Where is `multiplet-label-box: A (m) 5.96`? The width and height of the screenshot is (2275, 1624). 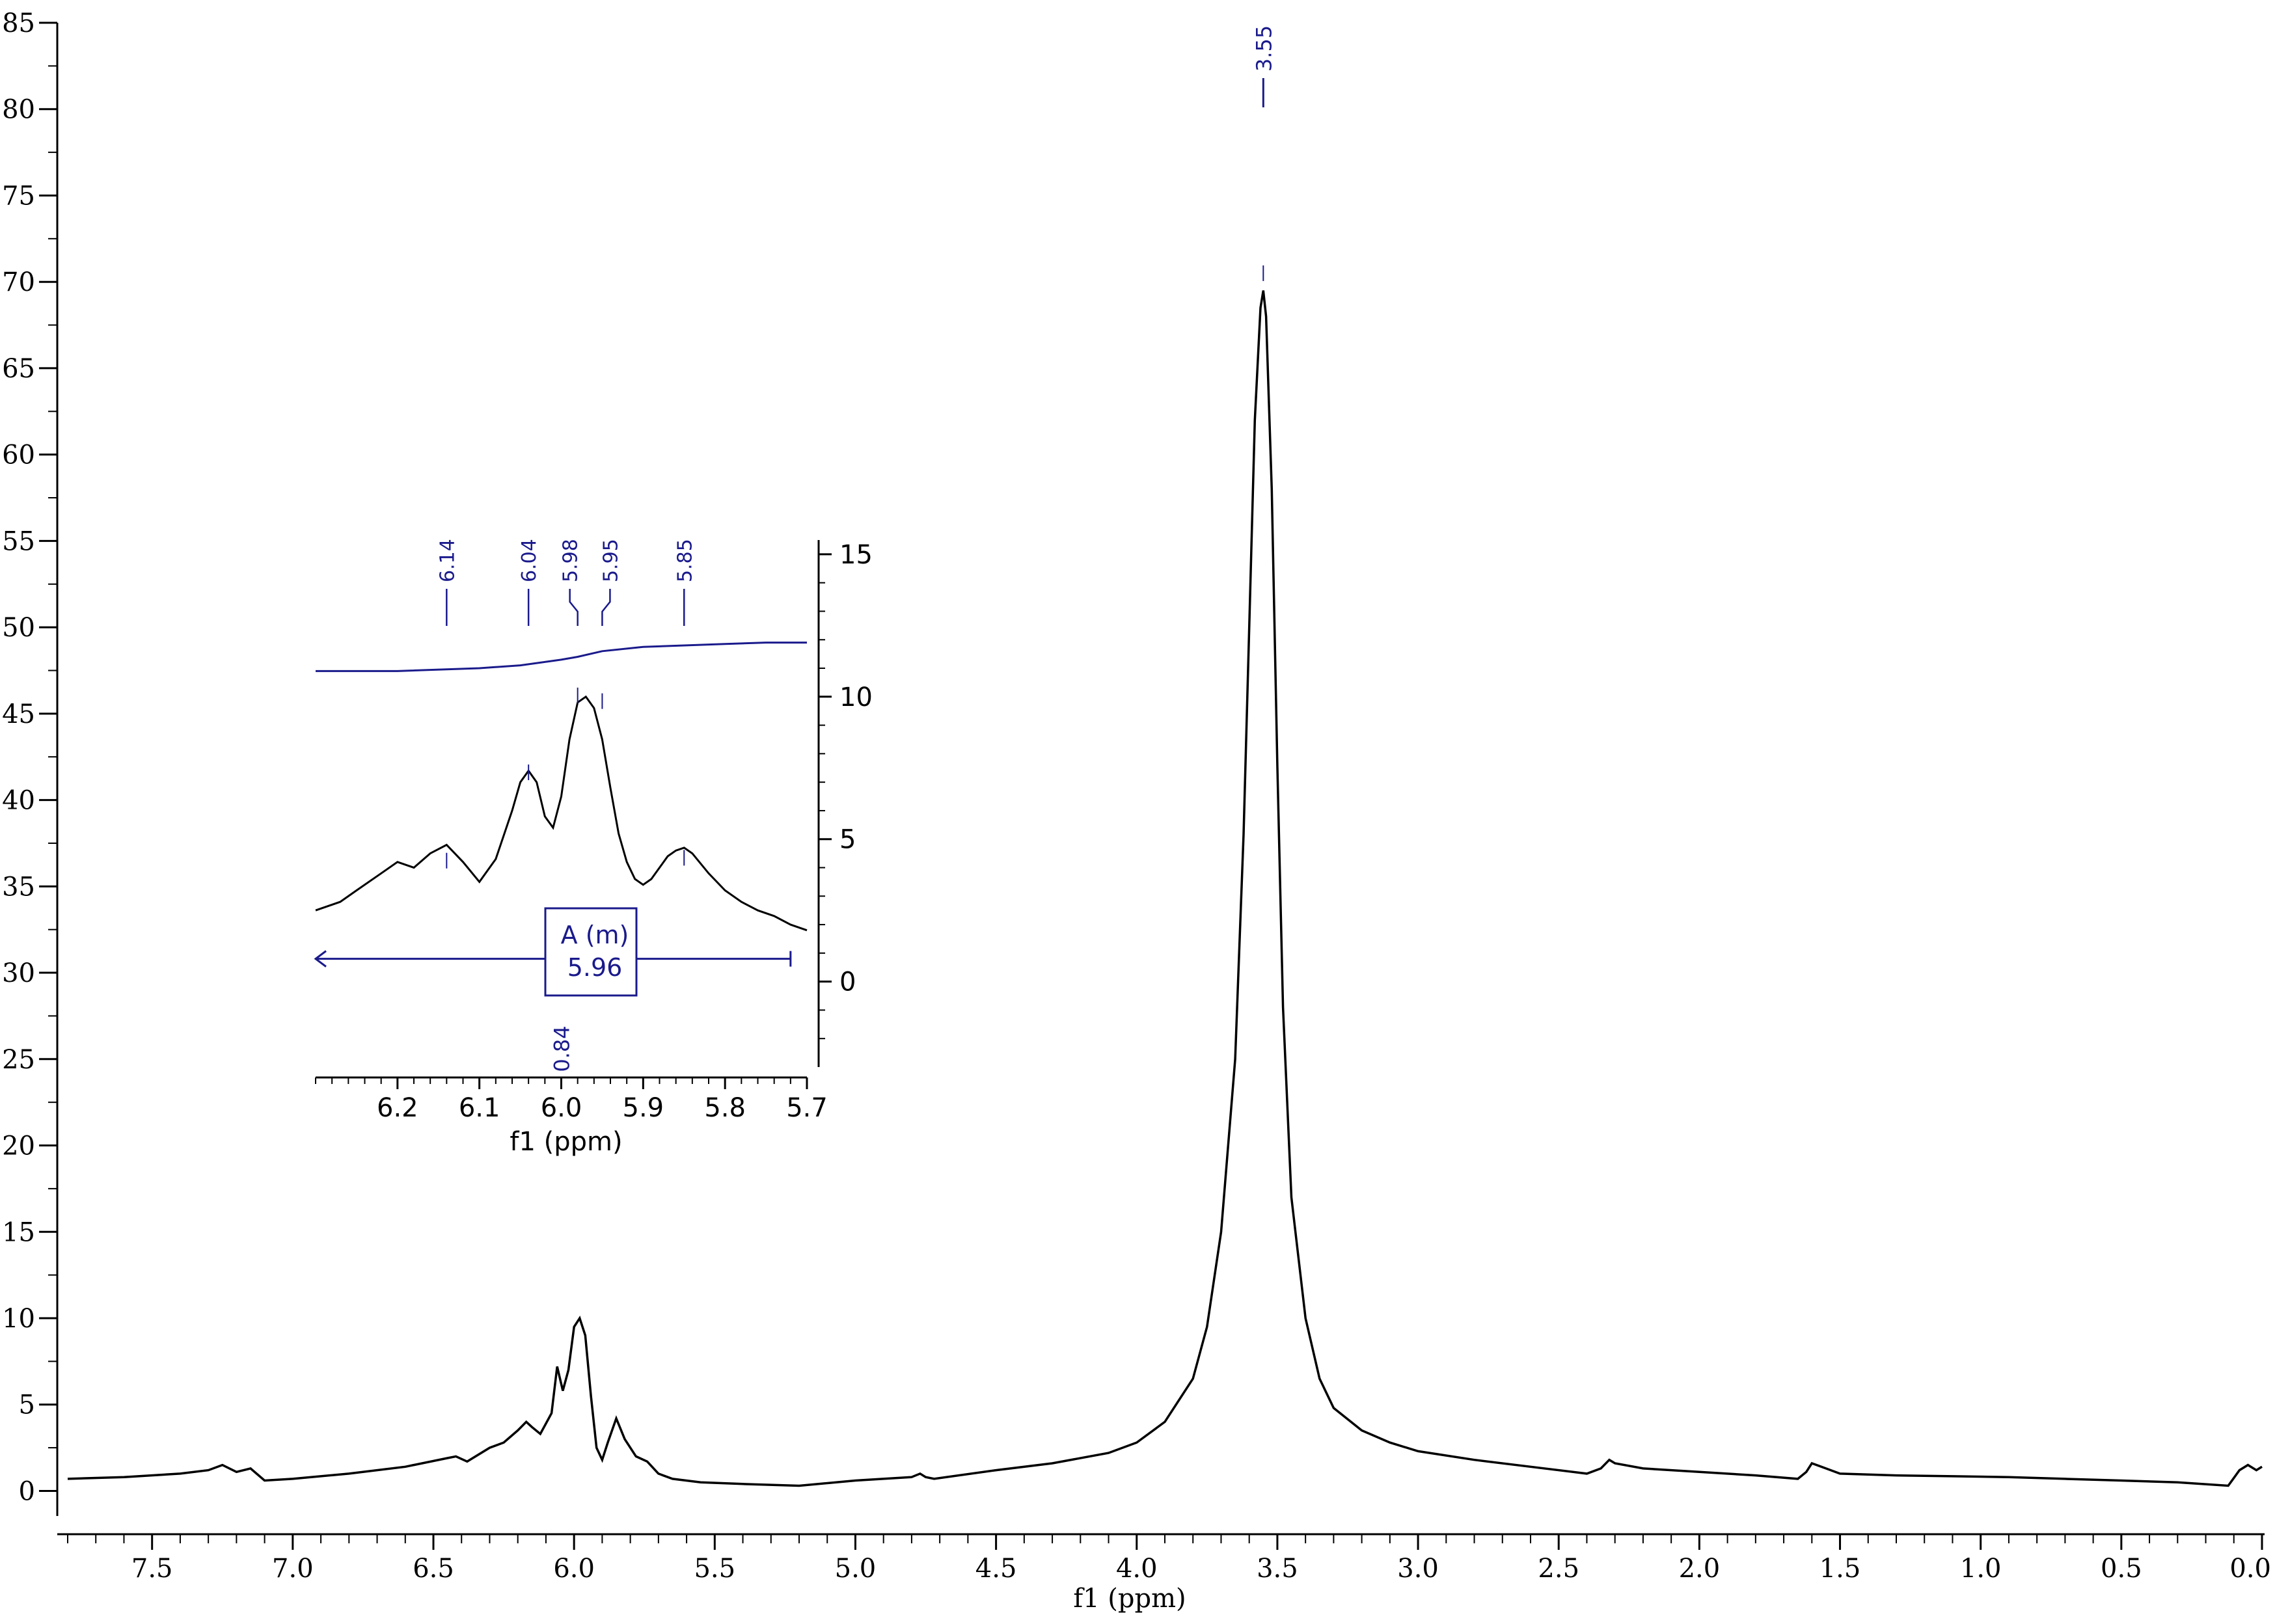
multiplet-label-box: A (m) 5.96 is located at coordinates (591, 952).